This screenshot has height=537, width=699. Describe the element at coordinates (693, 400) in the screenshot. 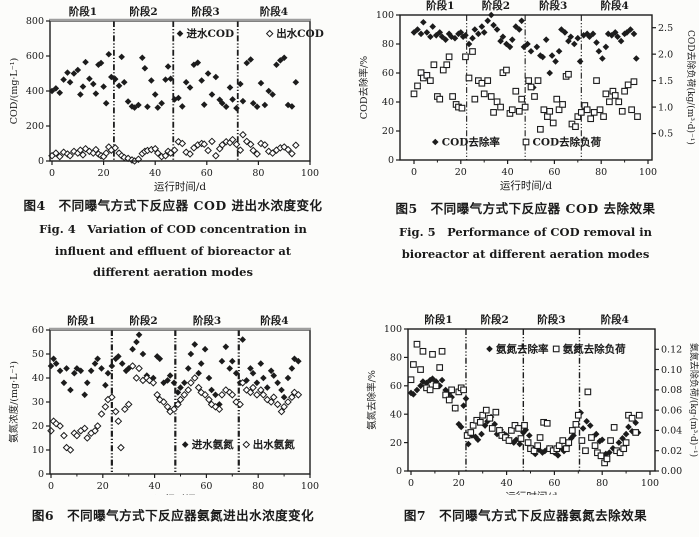

I see `y2-axis-title: 氨氮去除负荷/(kg·(m³·d)⁻¹)` at that location.